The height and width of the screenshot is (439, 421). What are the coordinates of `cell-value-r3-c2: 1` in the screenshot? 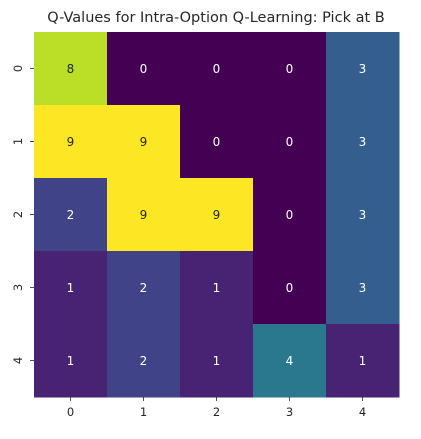 It's located at (217, 288).